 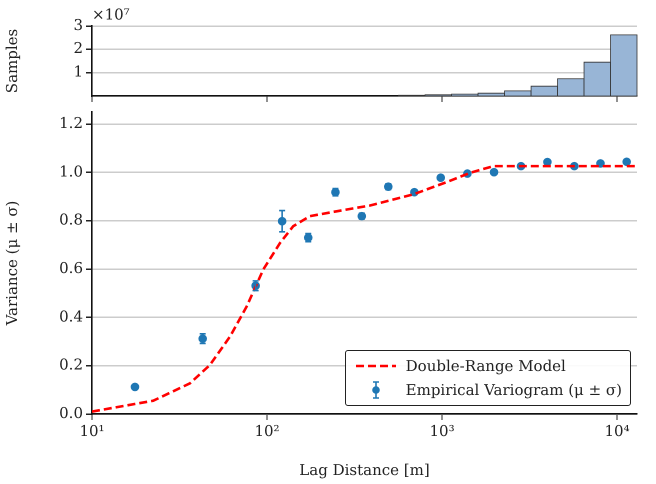 What do you see at coordinates (71, 316) in the screenshot?
I see `y-tick-label: 0.4` at bounding box center [71, 316].